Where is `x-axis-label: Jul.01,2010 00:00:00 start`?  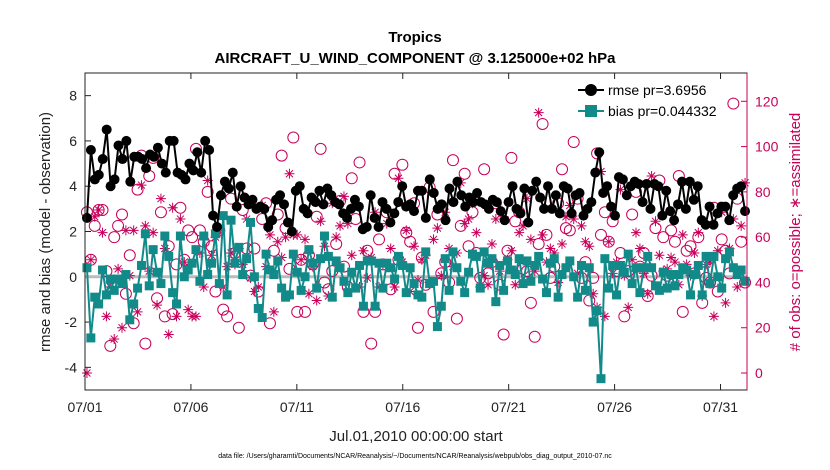
x-axis-label: Jul.01,2010 00:00:00 start is located at coordinates (416, 436).